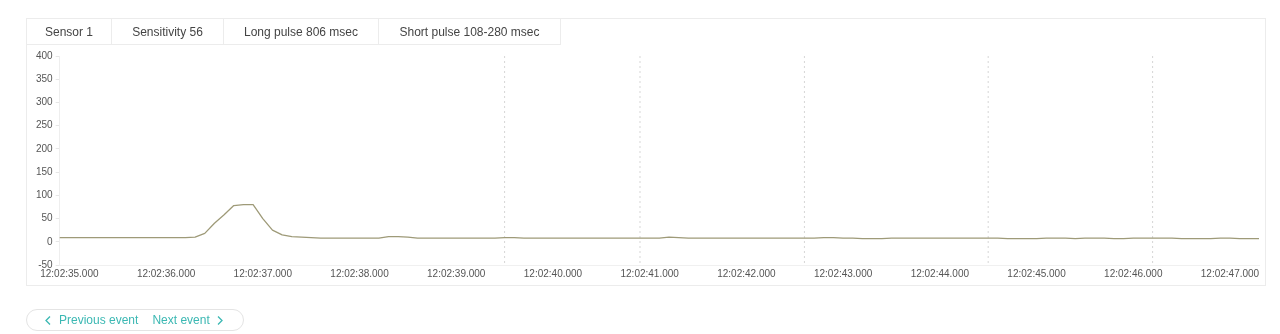  What do you see at coordinates (747, 273) in the screenshot?
I see `x-tick-label: 12:02:42.000` at bounding box center [747, 273].